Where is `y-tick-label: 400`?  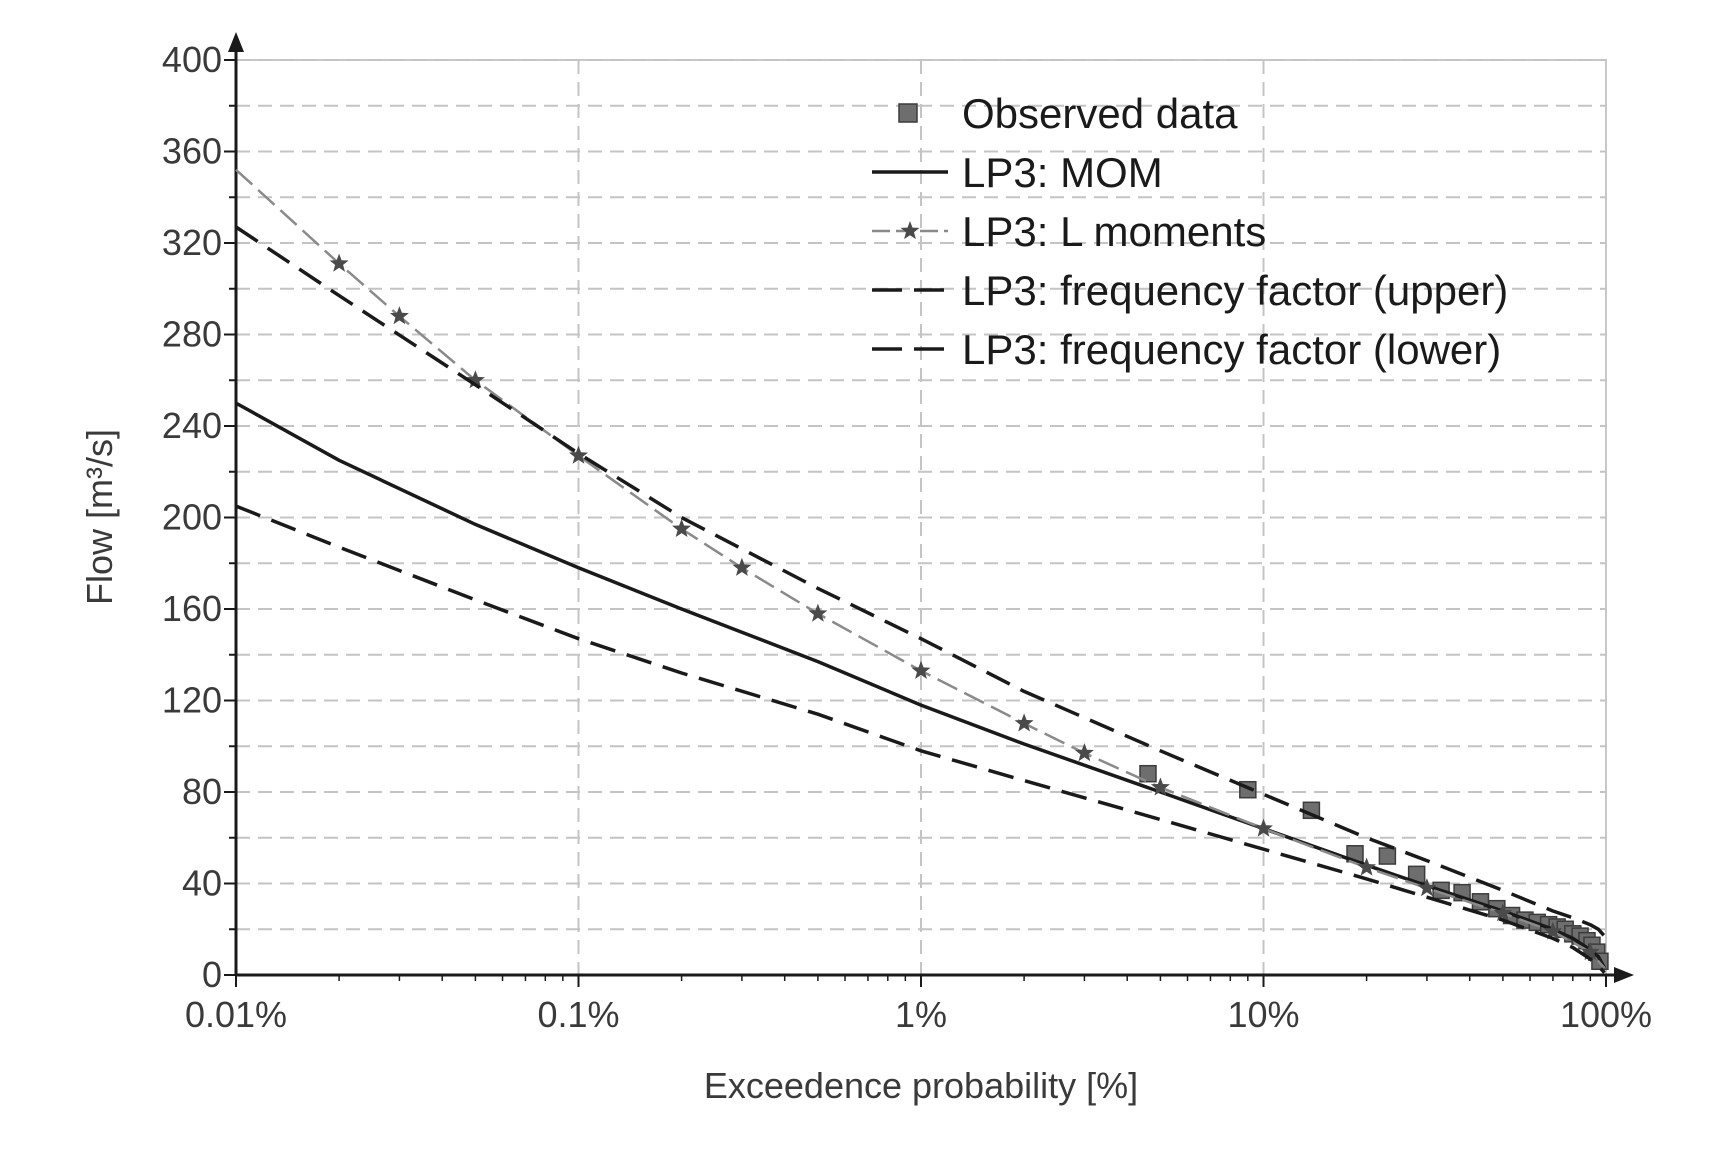
y-tick-label: 400 is located at coordinates (192, 59).